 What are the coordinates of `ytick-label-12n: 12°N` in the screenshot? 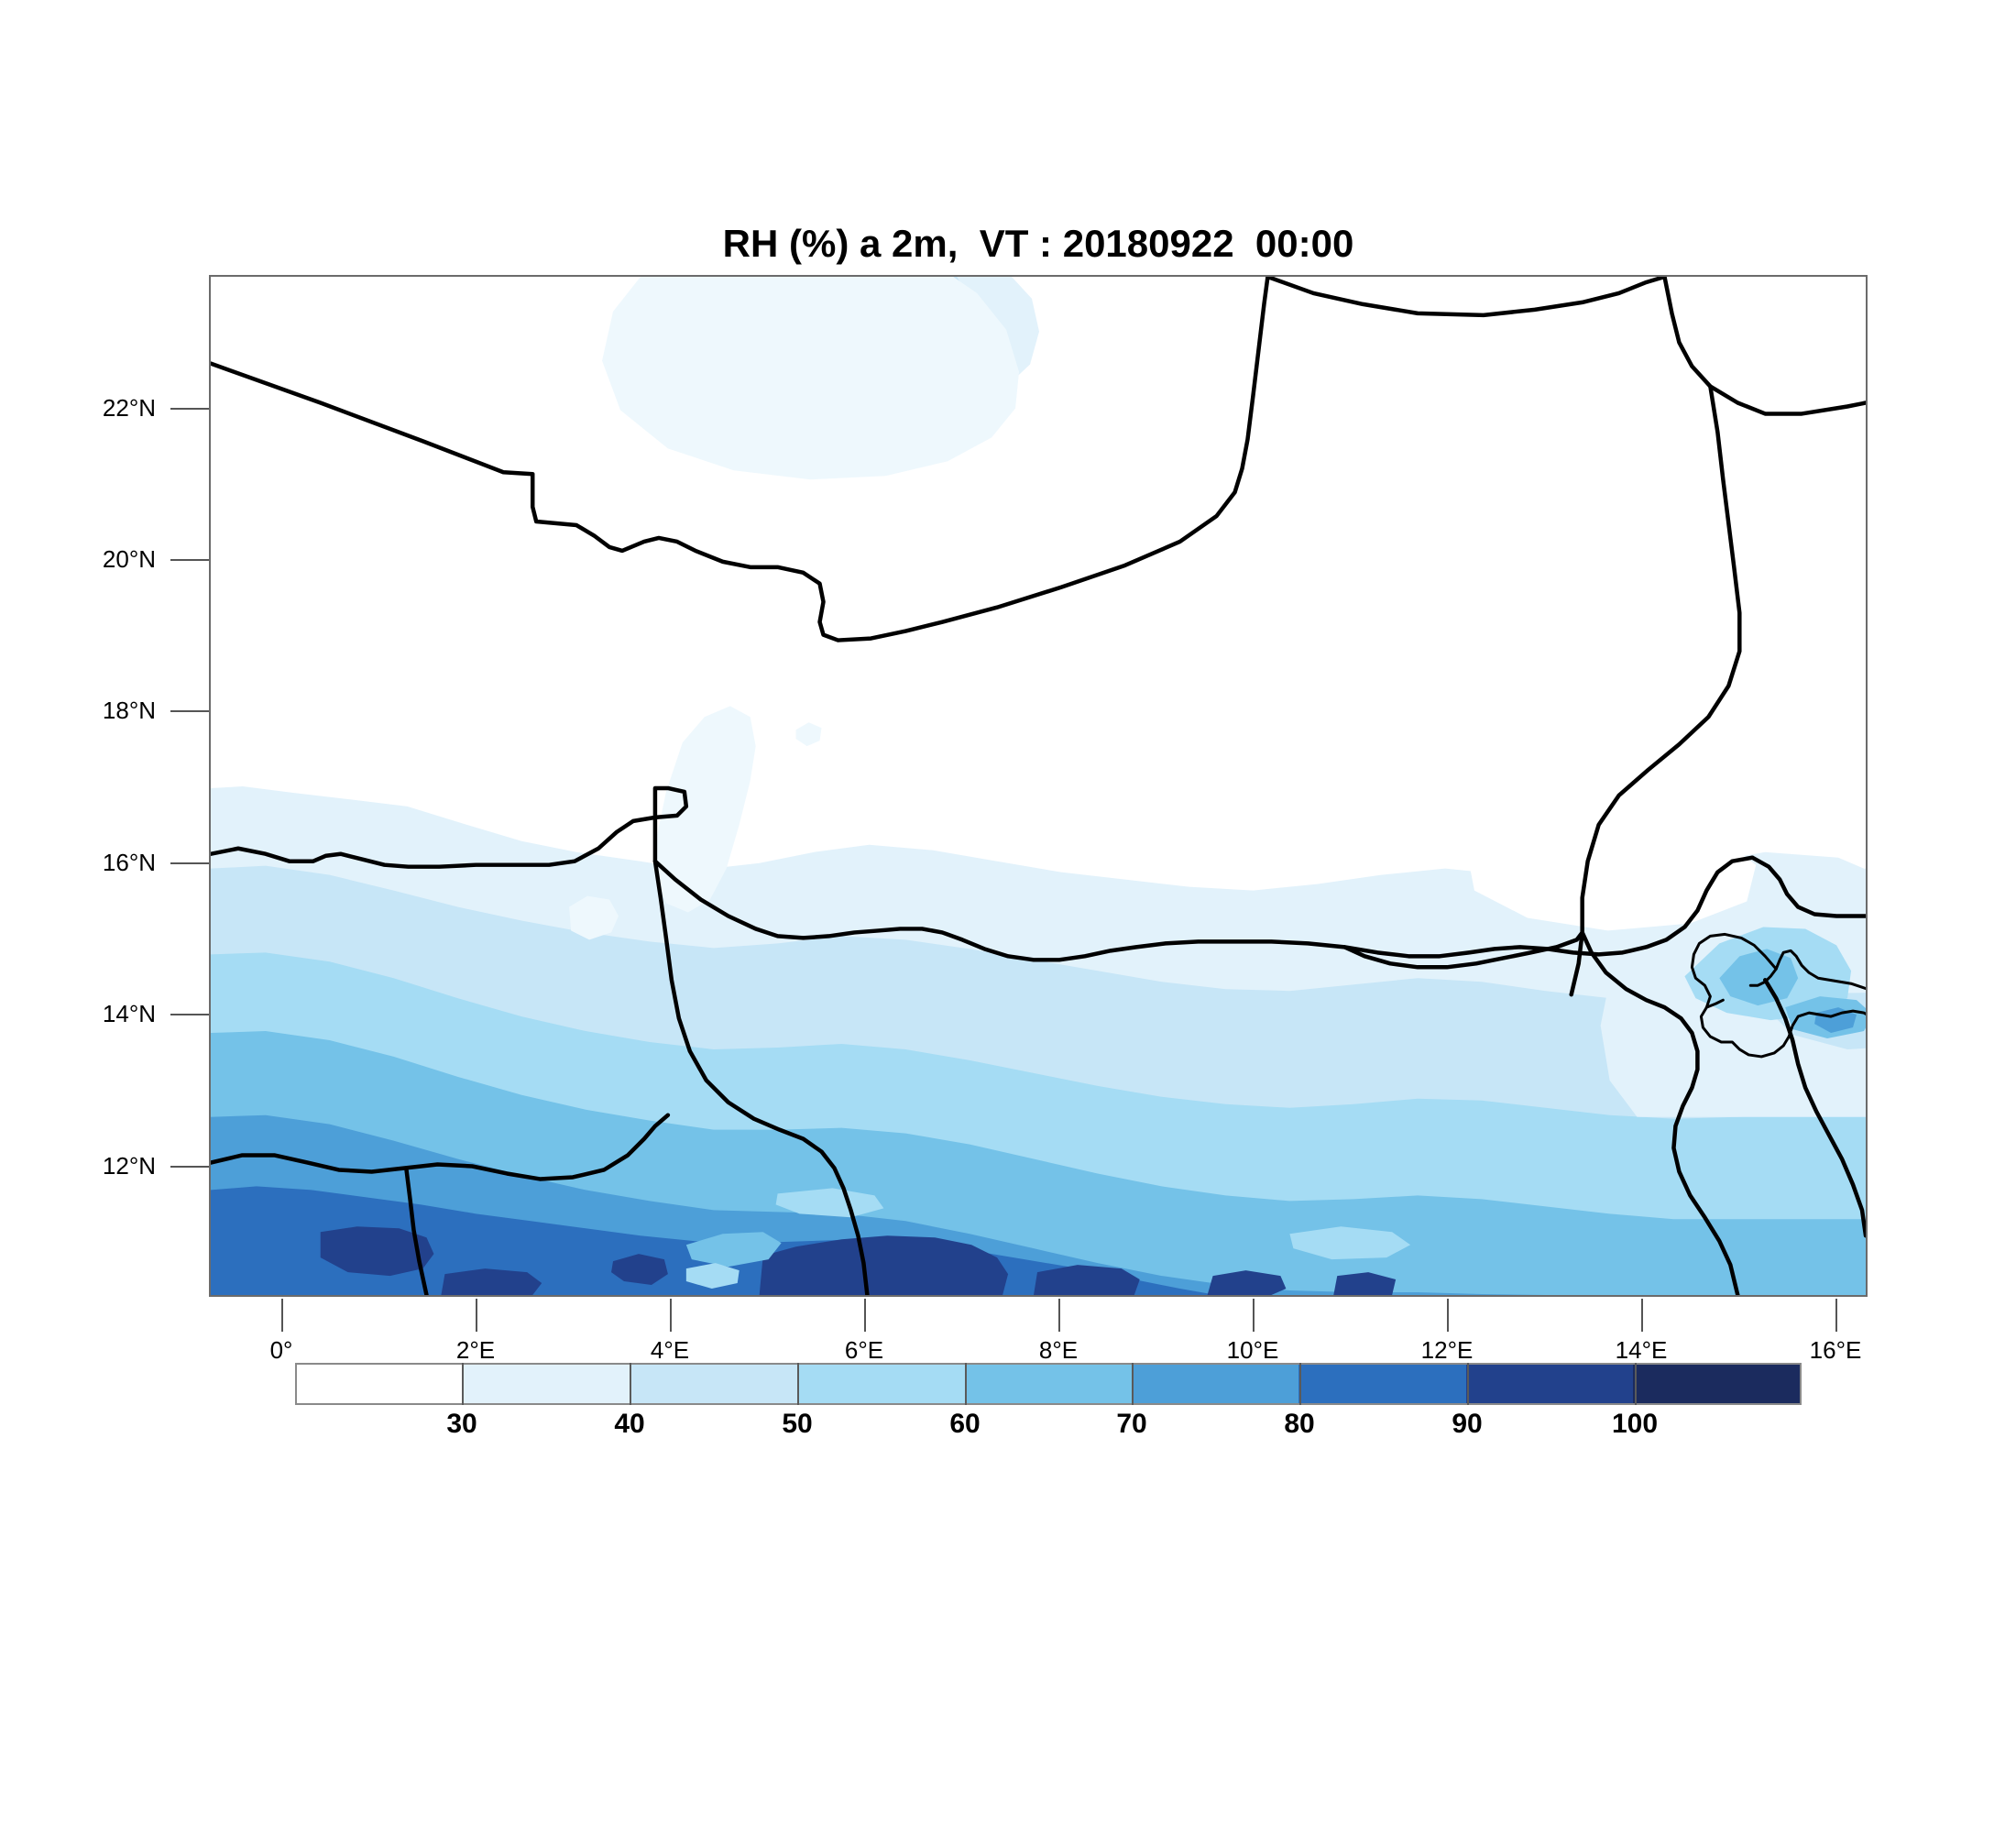 It's located at (129, 1166).